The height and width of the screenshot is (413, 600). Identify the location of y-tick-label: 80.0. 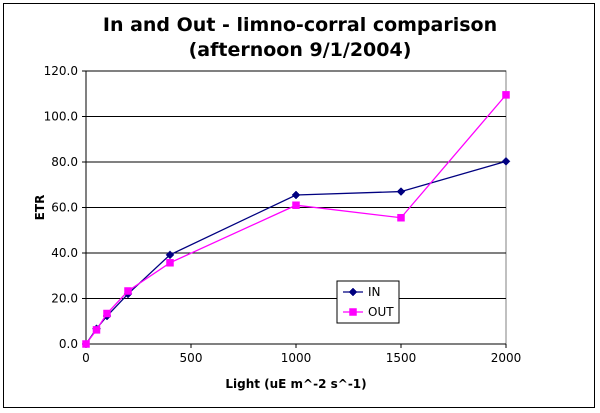
(64, 162).